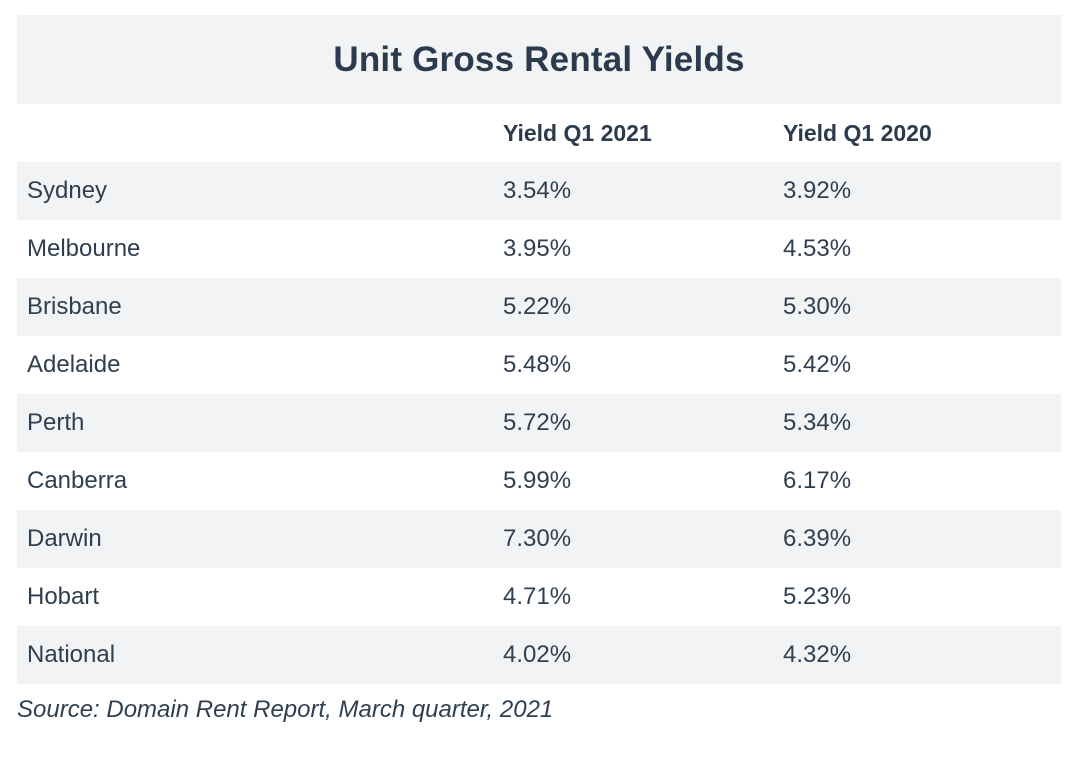 This screenshot has height=763, width=1080. What do you see at coordinates (74, 364) in the screenshot?
I see `city-cell: Adelaide` at bounding box center [74, 364].